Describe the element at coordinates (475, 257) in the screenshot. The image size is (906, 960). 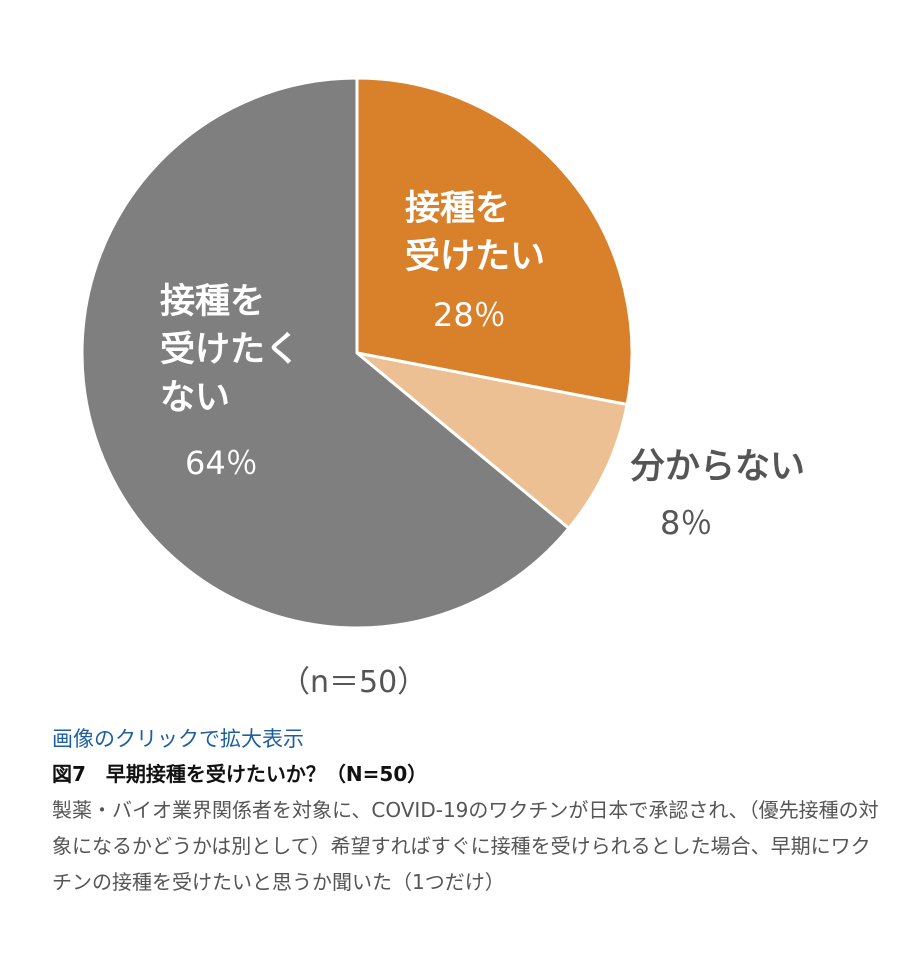
I see `slice-label-want-vaccine-line2: 受けたい` at that location.